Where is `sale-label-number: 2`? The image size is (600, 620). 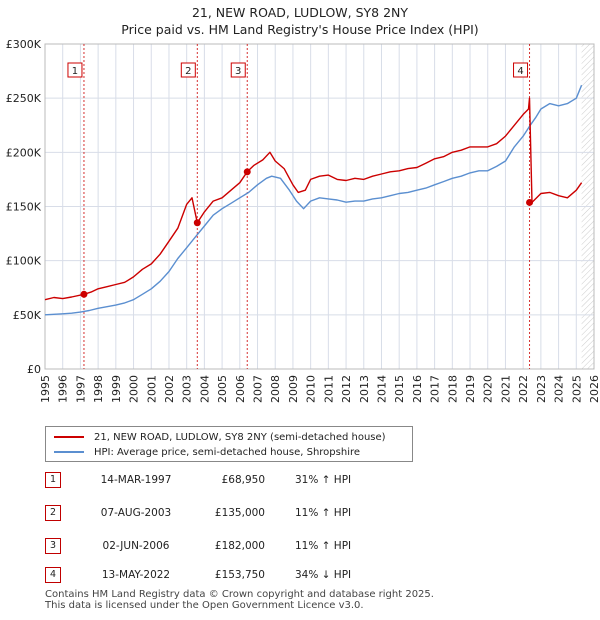
sale-label-number: 2 is located at coordinates (188, 71).